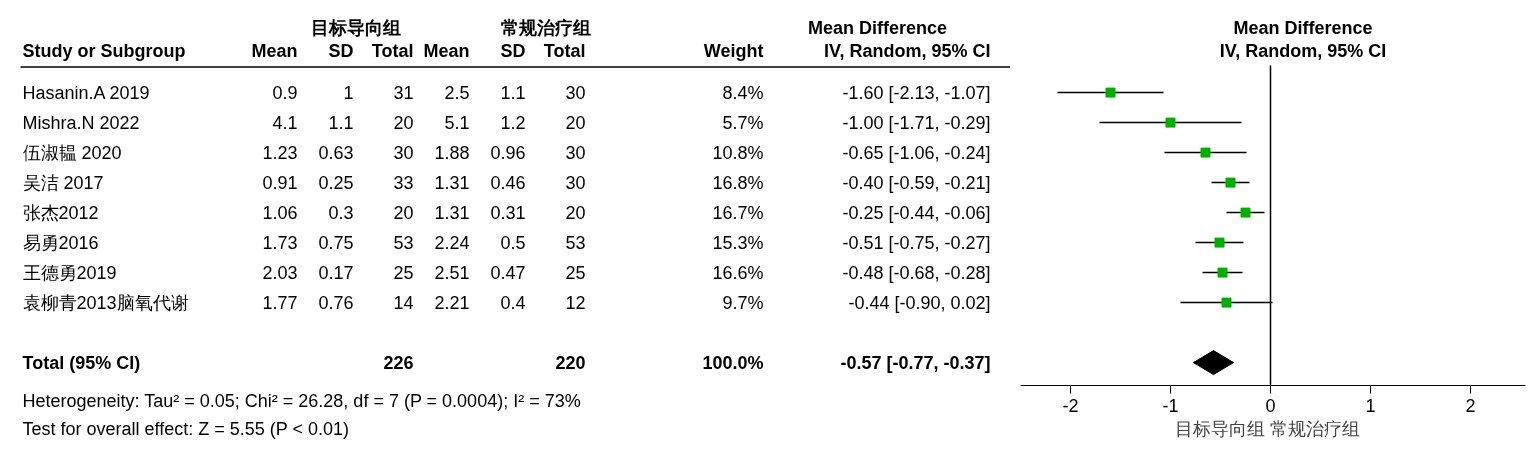  I want to click on data-label: 16.7%, so click(738, 212).